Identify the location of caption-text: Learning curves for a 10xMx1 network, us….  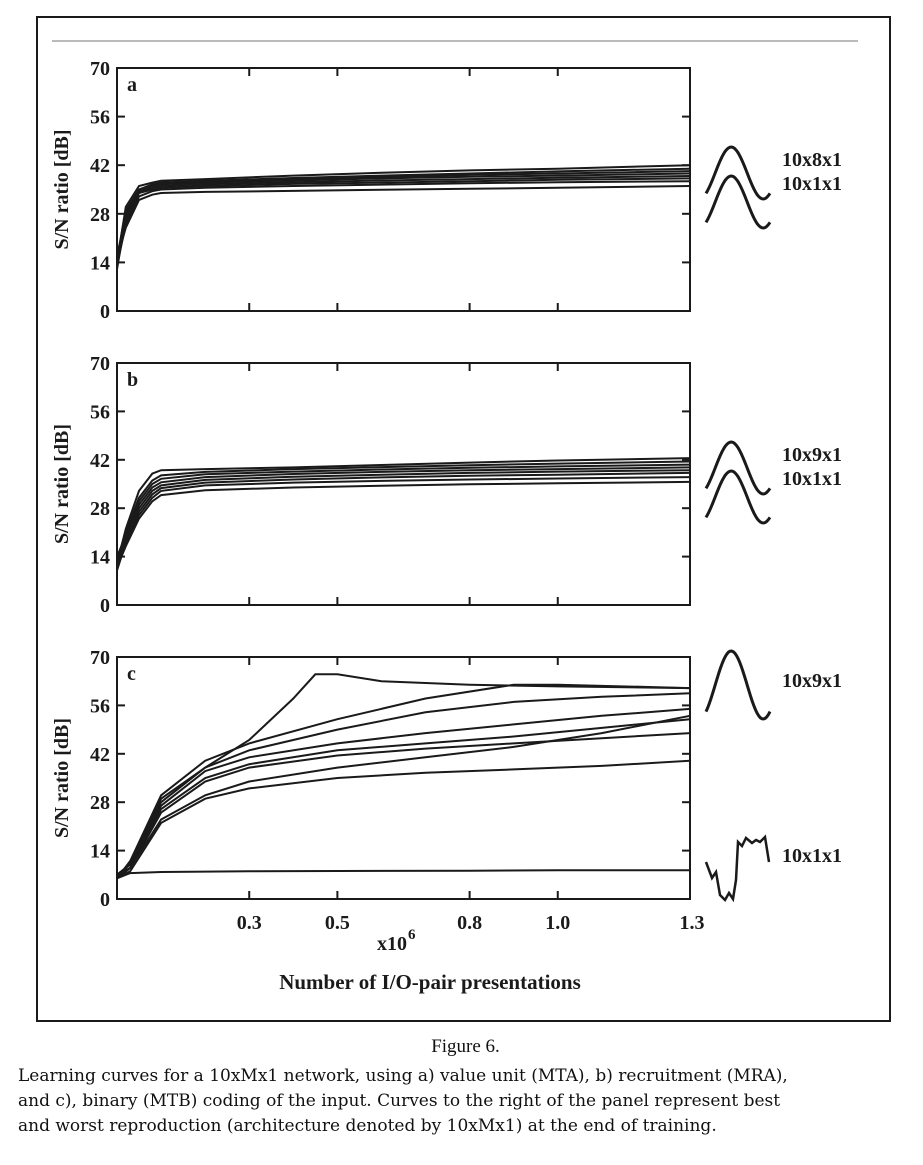
(465, 1101).